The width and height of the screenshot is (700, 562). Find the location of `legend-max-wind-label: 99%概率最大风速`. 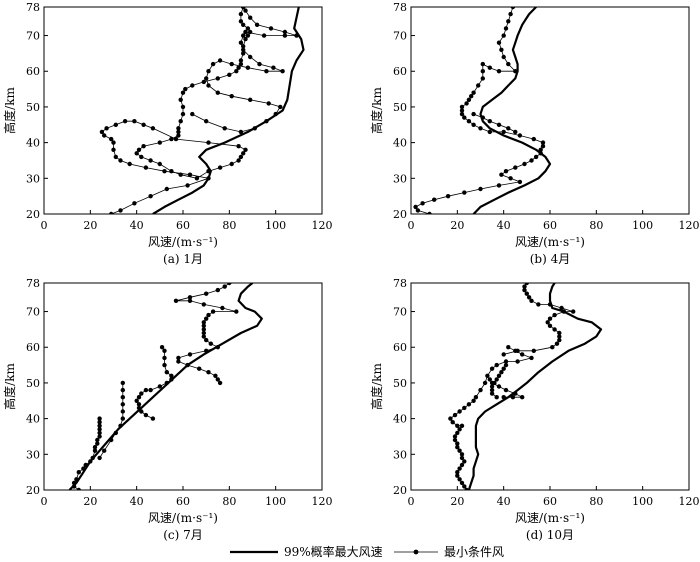

legend-max-wind-label: 99%概率最大风速 is located at coordinates (333, 551).